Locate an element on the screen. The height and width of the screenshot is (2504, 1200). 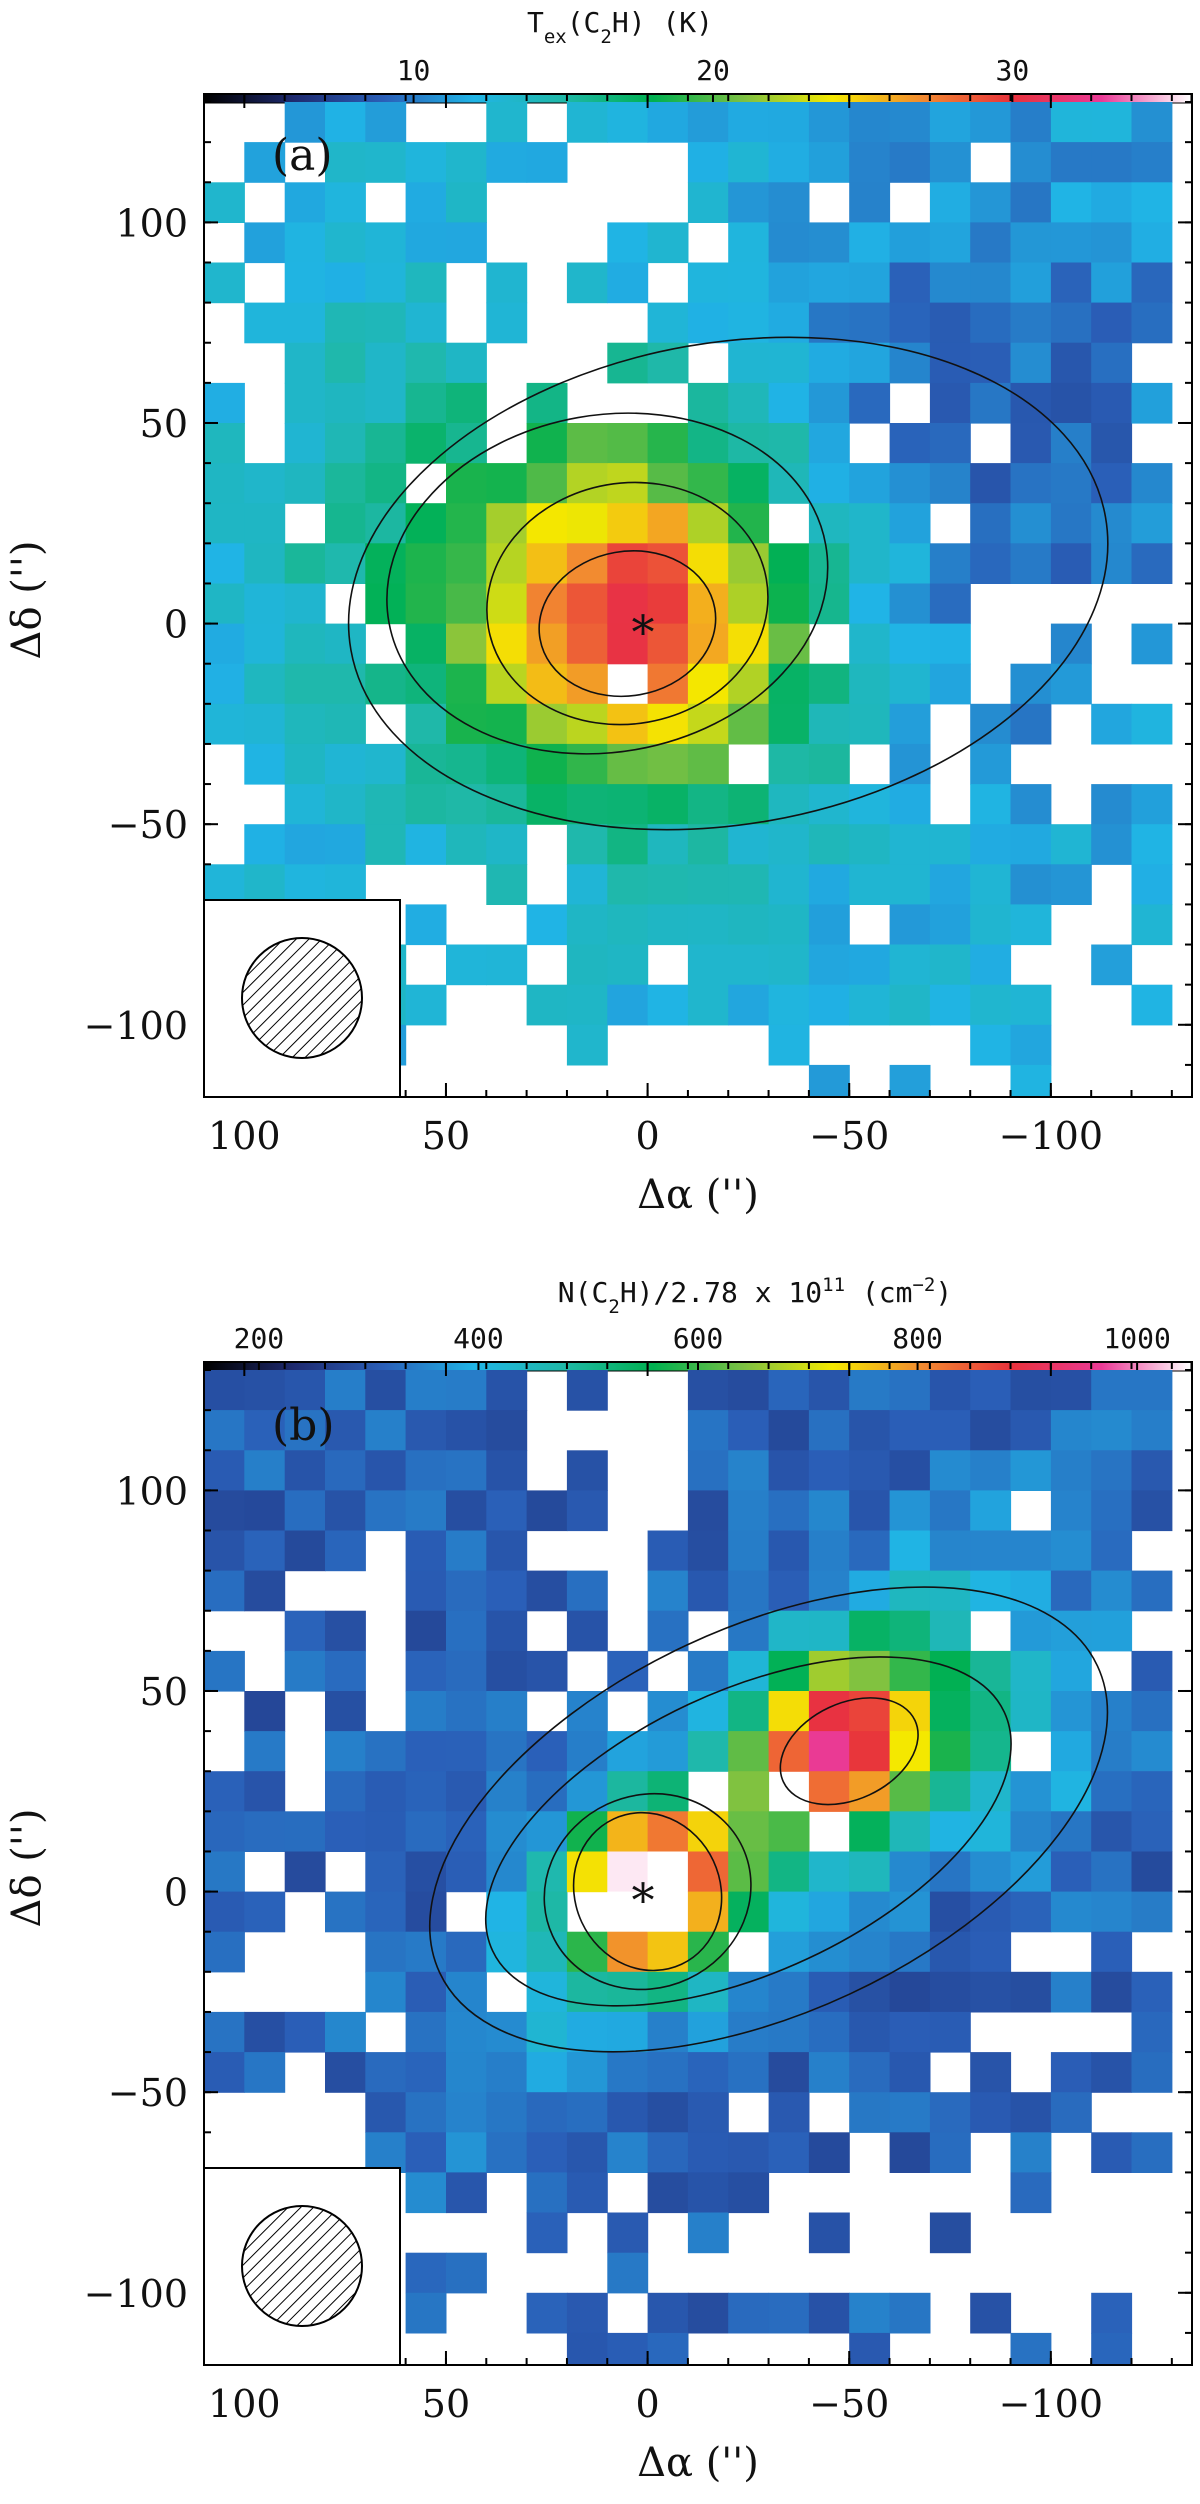
contours-b is located at coordinates (768, 1819).